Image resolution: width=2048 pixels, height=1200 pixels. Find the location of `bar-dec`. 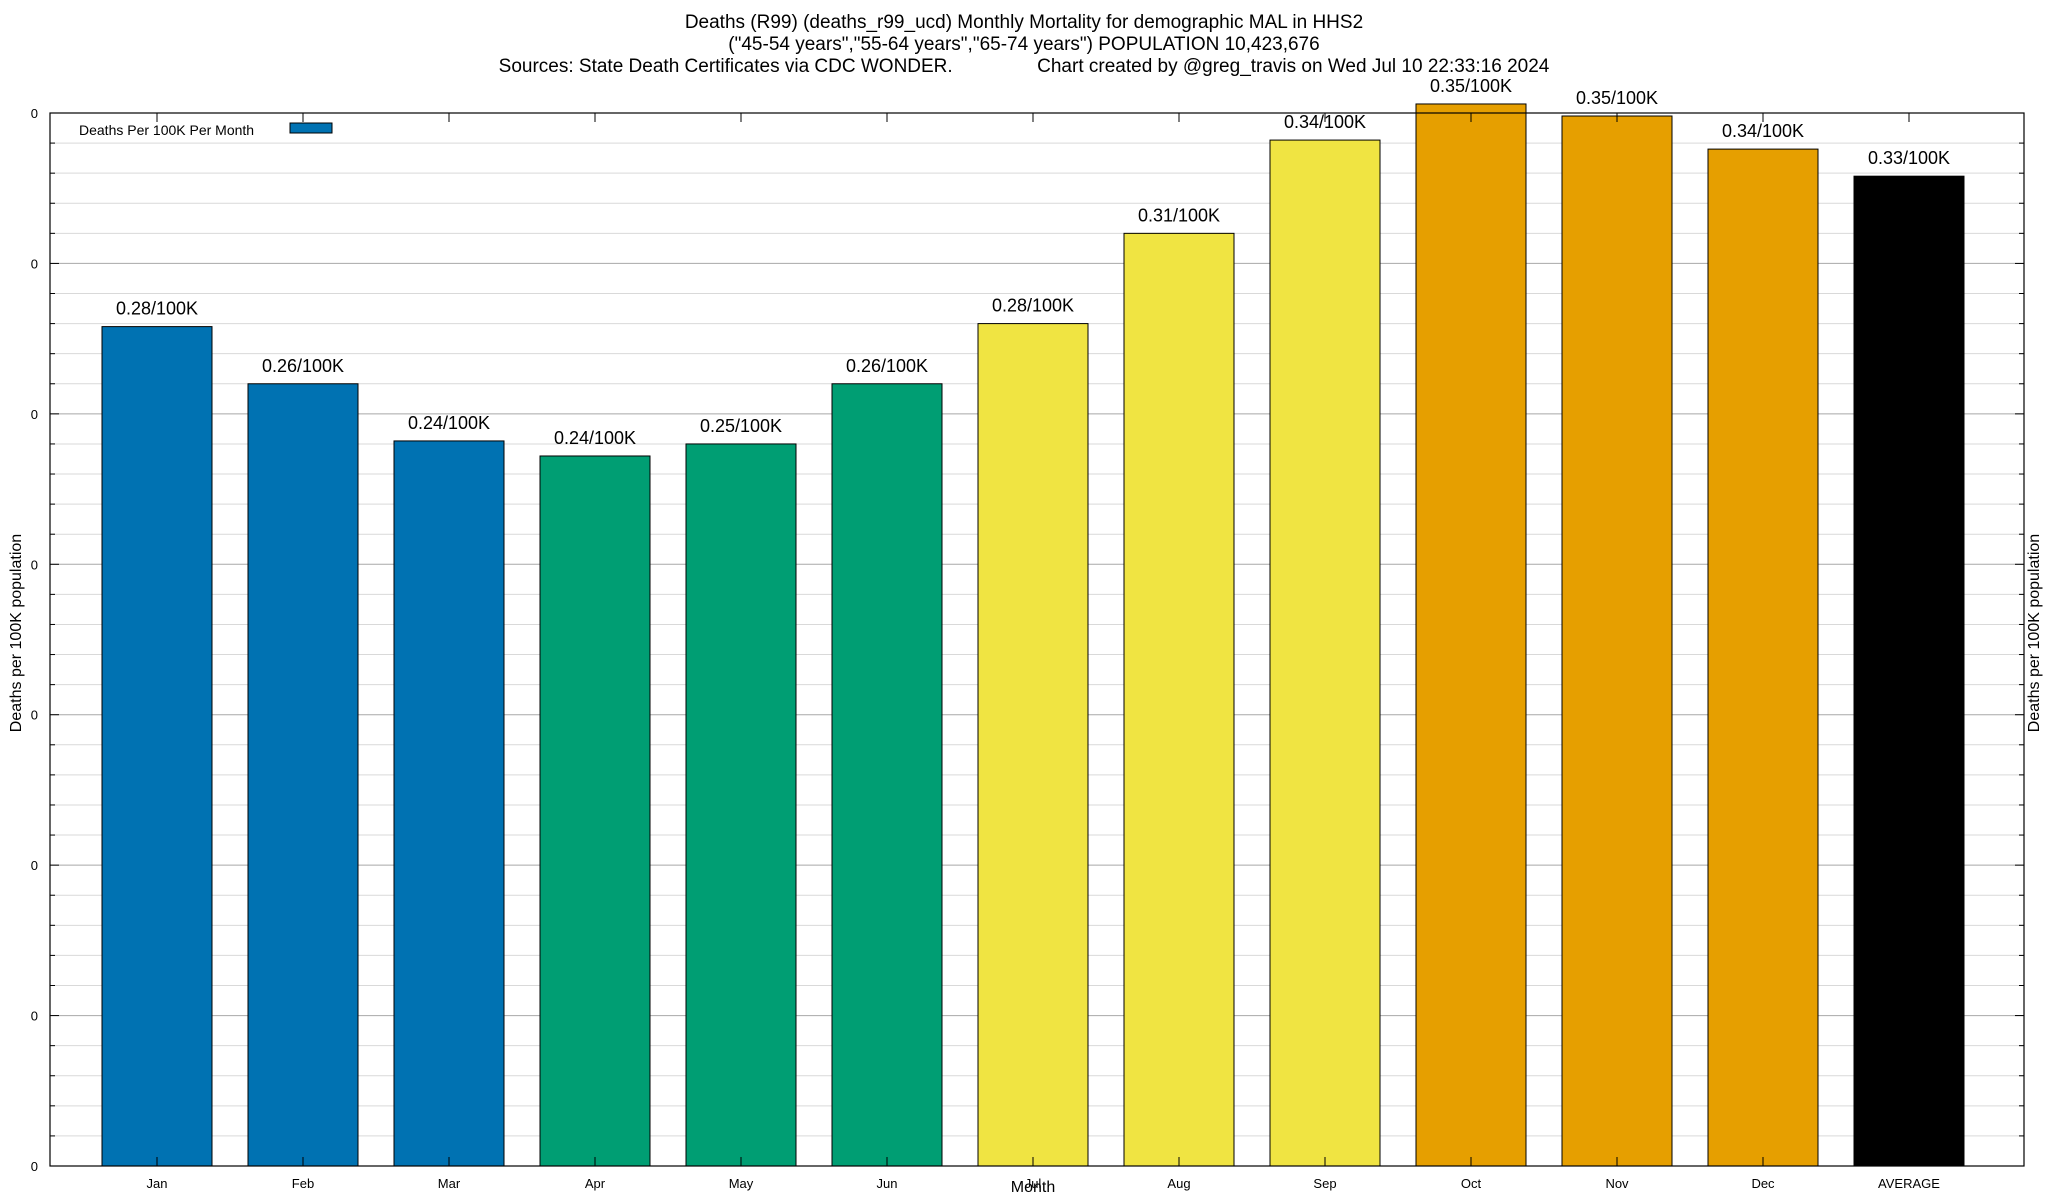

bar-dec is located at coordinates (1763, 657).